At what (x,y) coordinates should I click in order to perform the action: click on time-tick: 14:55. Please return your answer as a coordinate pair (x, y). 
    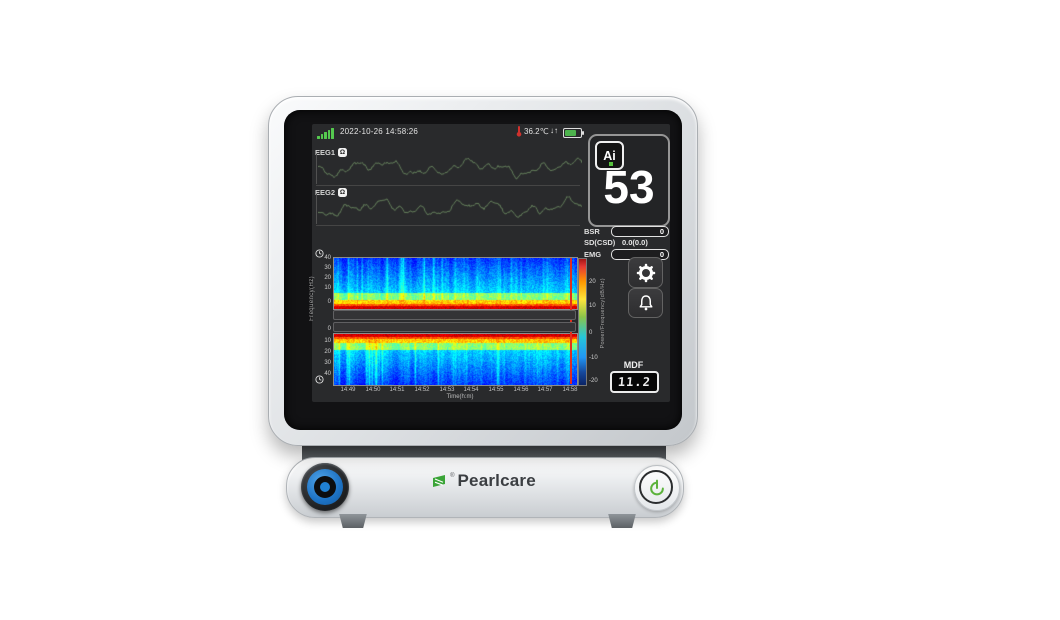
    Looking at the image, I should click on (496, 390).